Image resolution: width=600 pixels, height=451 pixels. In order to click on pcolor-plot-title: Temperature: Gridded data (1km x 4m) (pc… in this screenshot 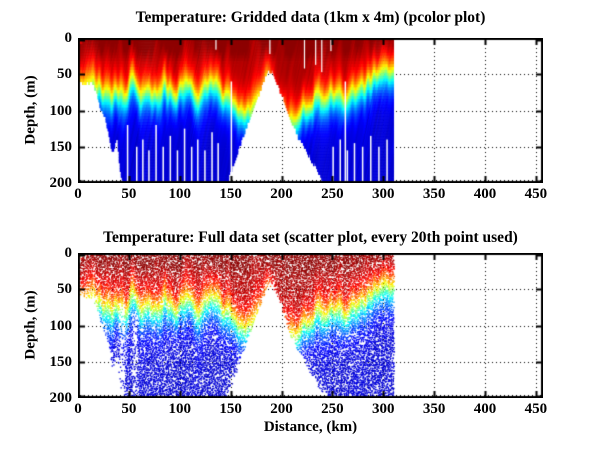, I will do `click(310, 17)`.